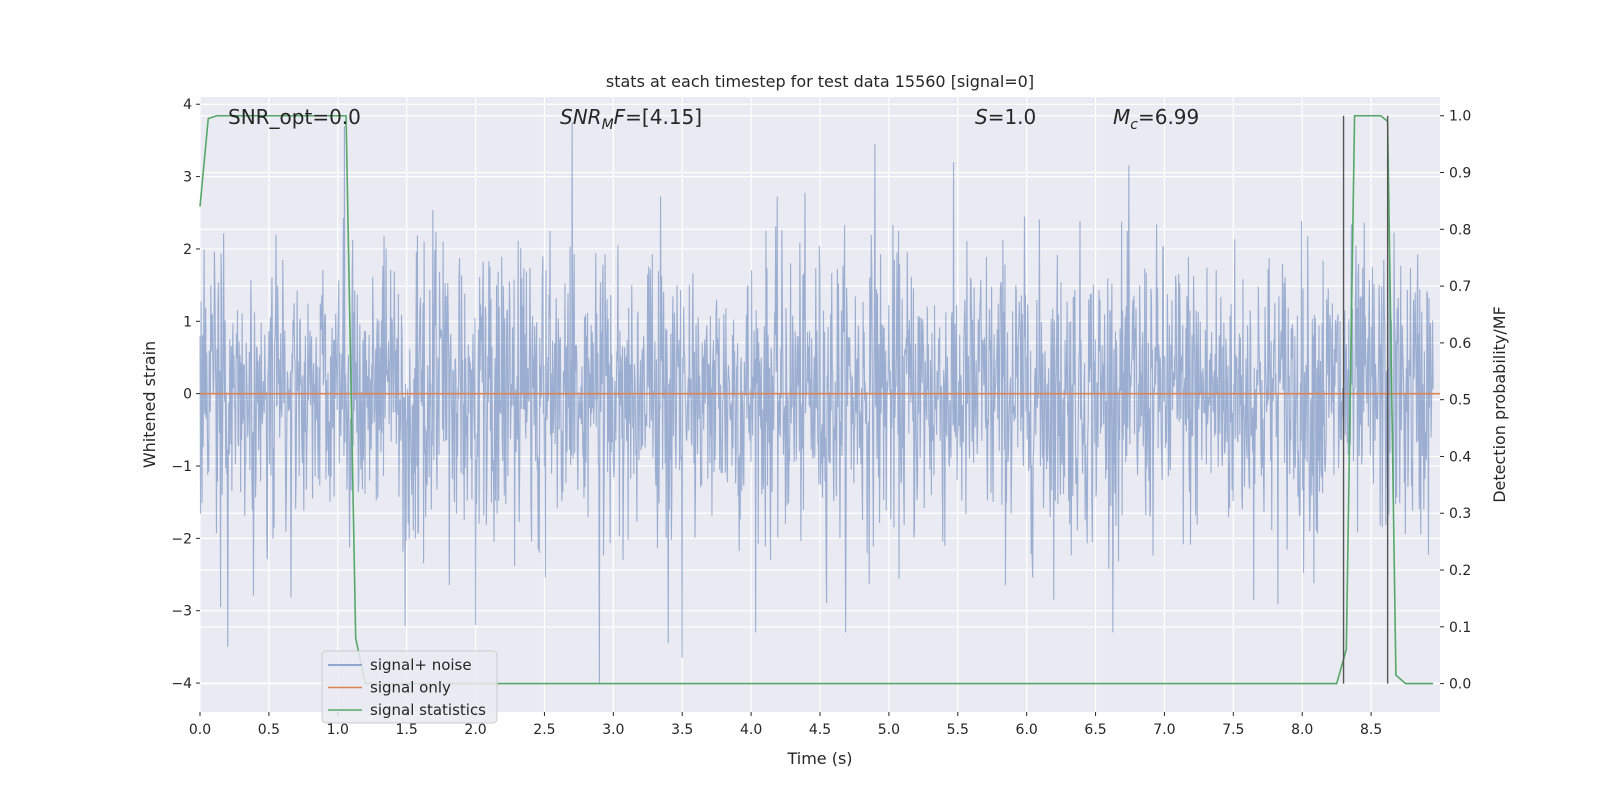  Describe the element at coordinates (1460, 230) in the screenshot. I see `y-right-tick-label: 0.8` at that location.